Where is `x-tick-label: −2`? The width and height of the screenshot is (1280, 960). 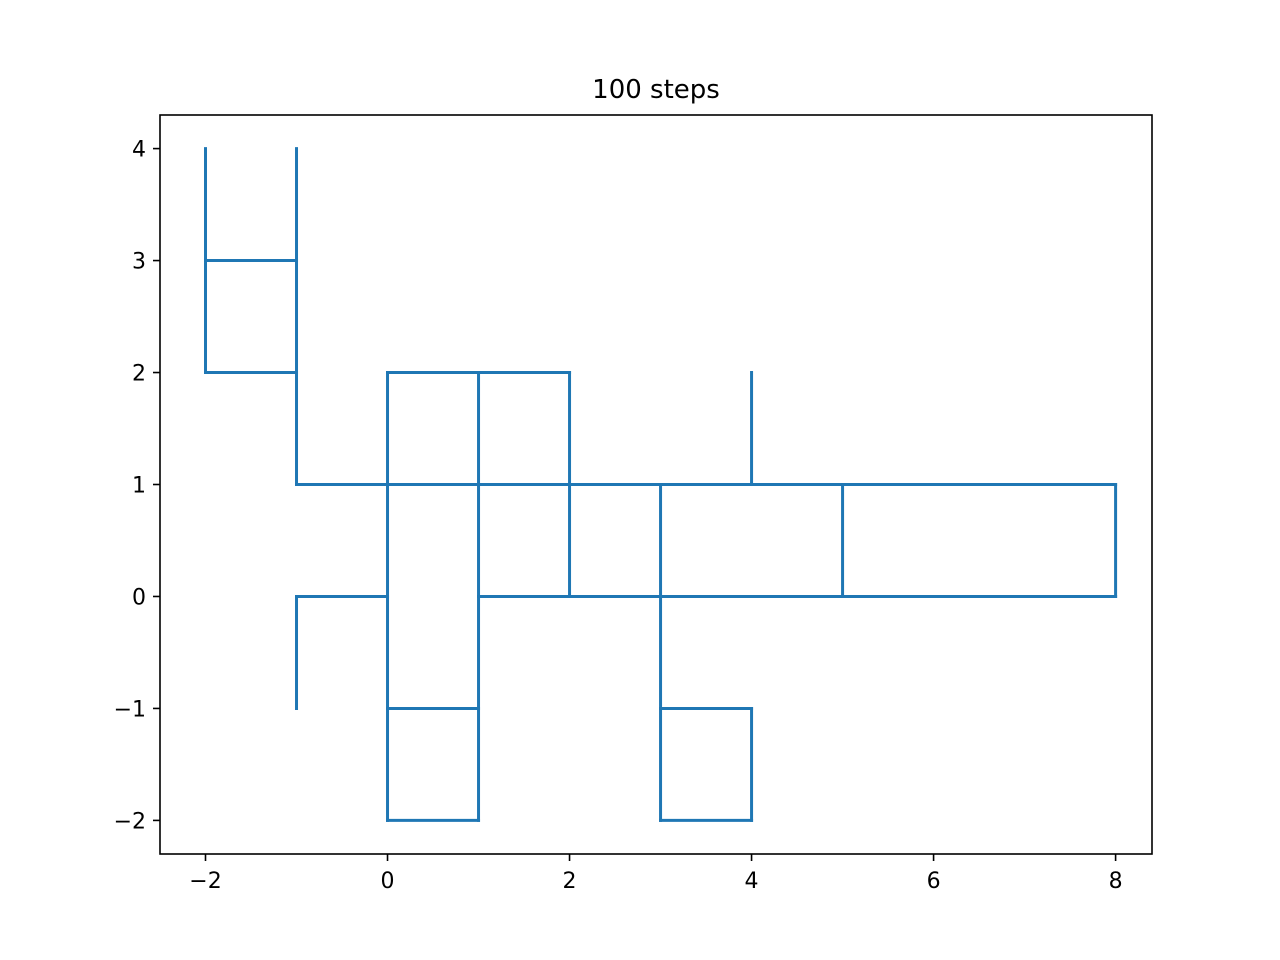
x-tick-label: −2 is located at coordinates (205, 881).